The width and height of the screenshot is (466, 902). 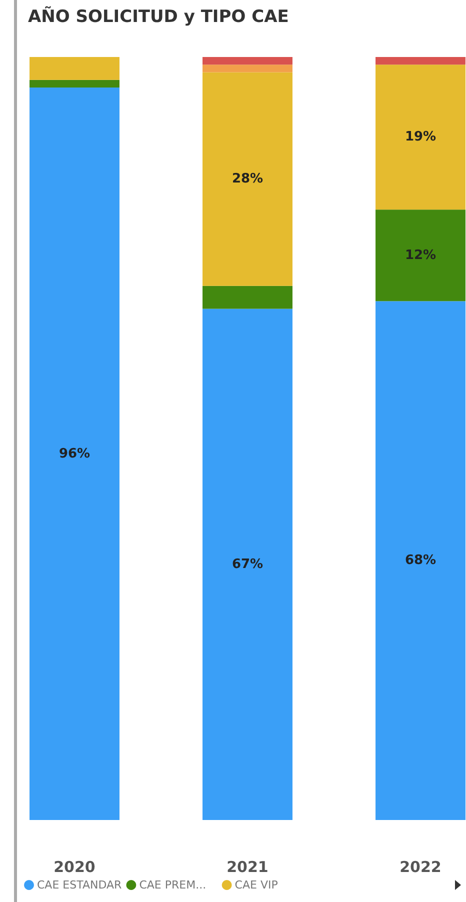 I want to click on x-tick-label: 2021, so click(x=247, y=867).